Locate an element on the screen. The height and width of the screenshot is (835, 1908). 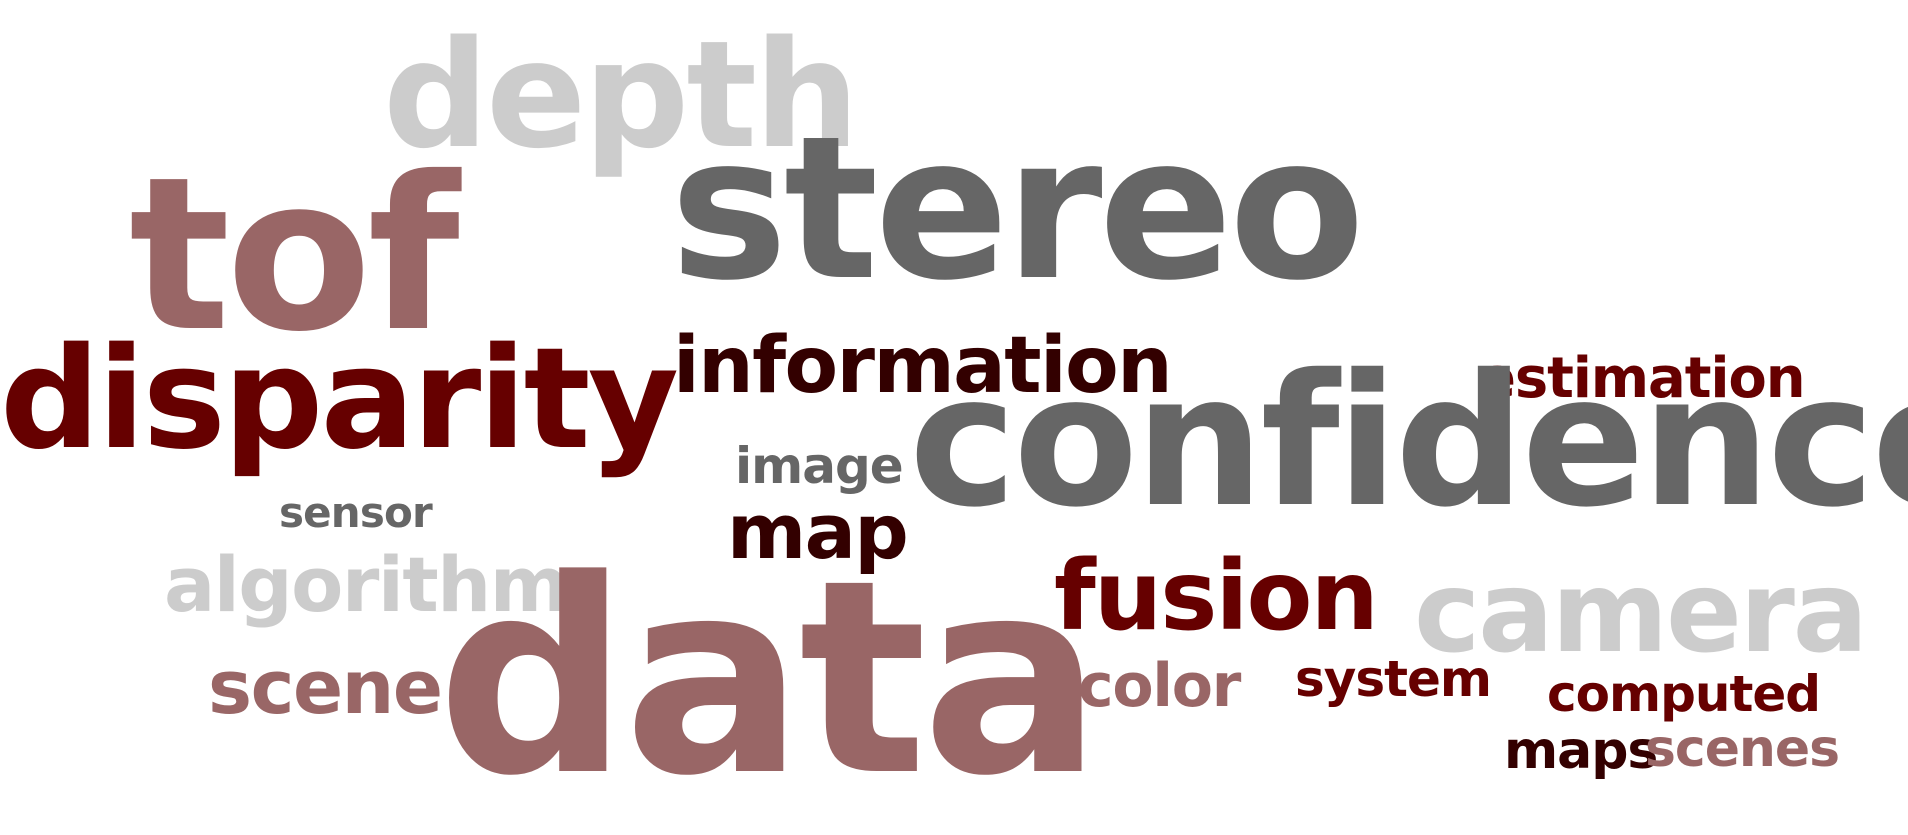
word-color: color is located at coordinates (1159, 686).